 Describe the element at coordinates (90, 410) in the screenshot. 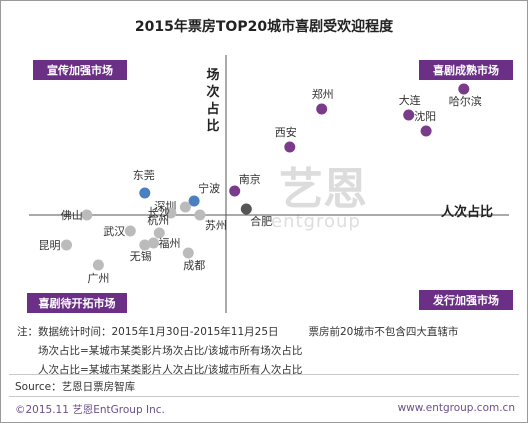

I see `copyright: ©2015.11 艺恩EntGroup Inc.` at that location.